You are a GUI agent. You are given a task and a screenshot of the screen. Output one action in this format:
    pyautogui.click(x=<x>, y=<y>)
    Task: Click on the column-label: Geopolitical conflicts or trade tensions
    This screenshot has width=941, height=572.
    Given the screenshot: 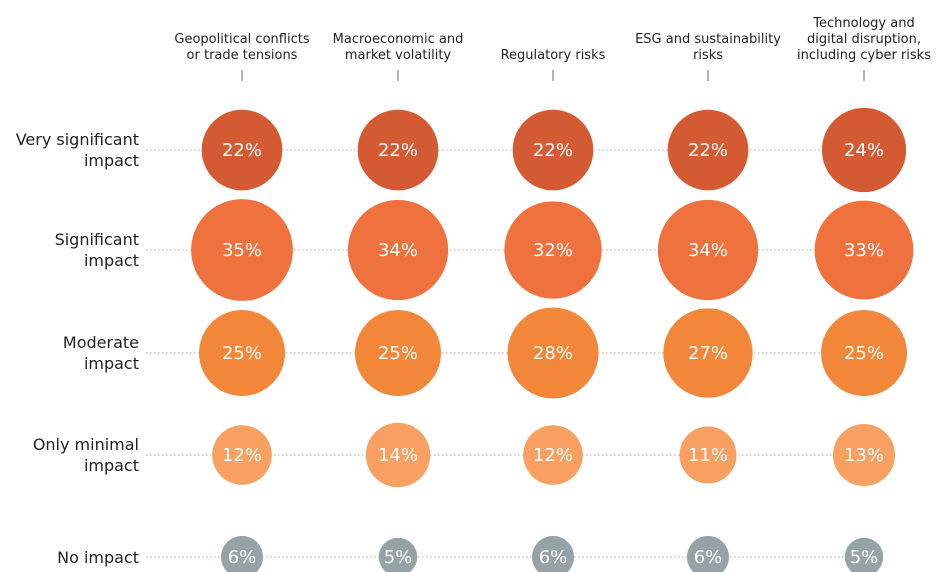 What is the action you would take?
    pyautogui.click(x=242, y=47)
    